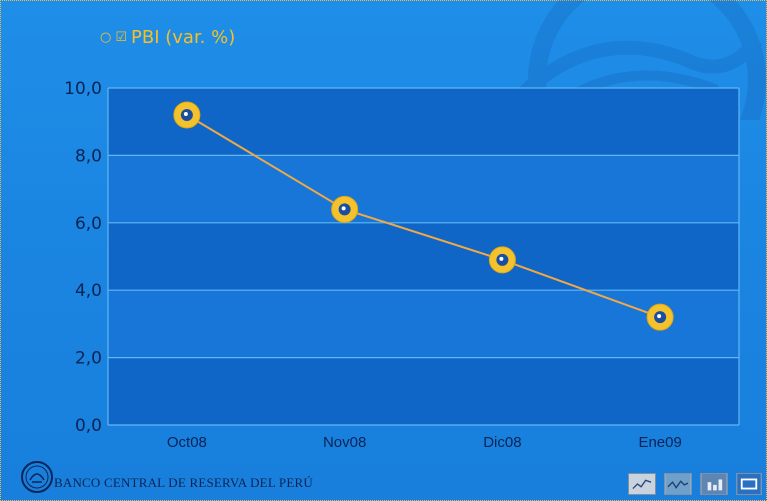  Describe the element at coordinates (88, 291) in the screenshot. I see `y-tick-label: 4,0` at that location.